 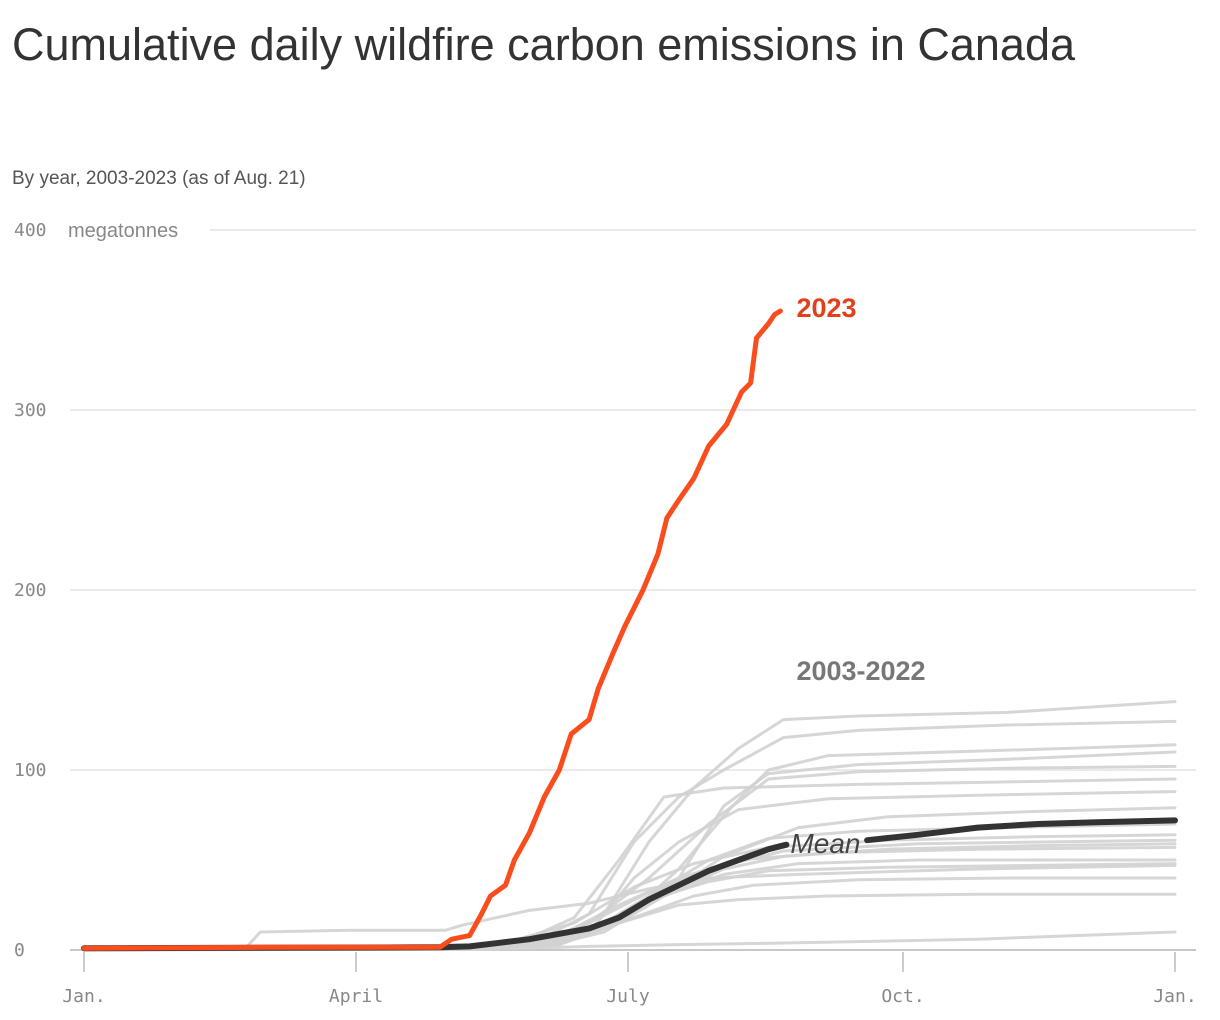 I want to click on y-tick-label: 100, so click(x=30, y=770).